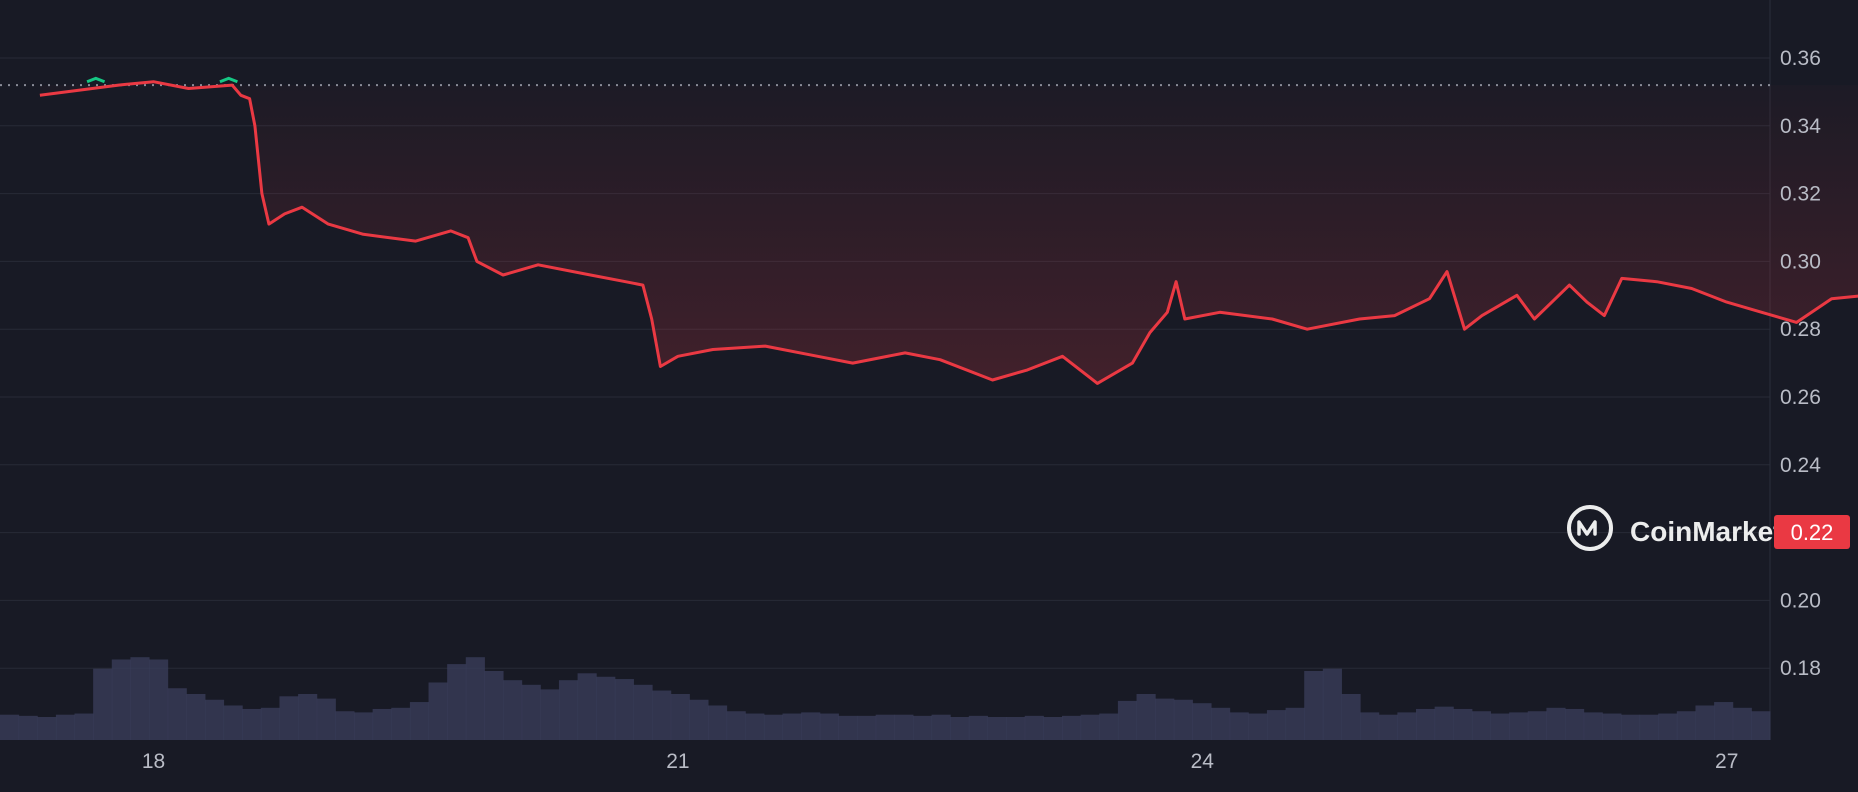 Image resolution: width=1858 pixels, height=792 pixels. Describe the element at coordinates (1800, 261) in the screenshot. I see `y-tick-label: 0.30` at that location.